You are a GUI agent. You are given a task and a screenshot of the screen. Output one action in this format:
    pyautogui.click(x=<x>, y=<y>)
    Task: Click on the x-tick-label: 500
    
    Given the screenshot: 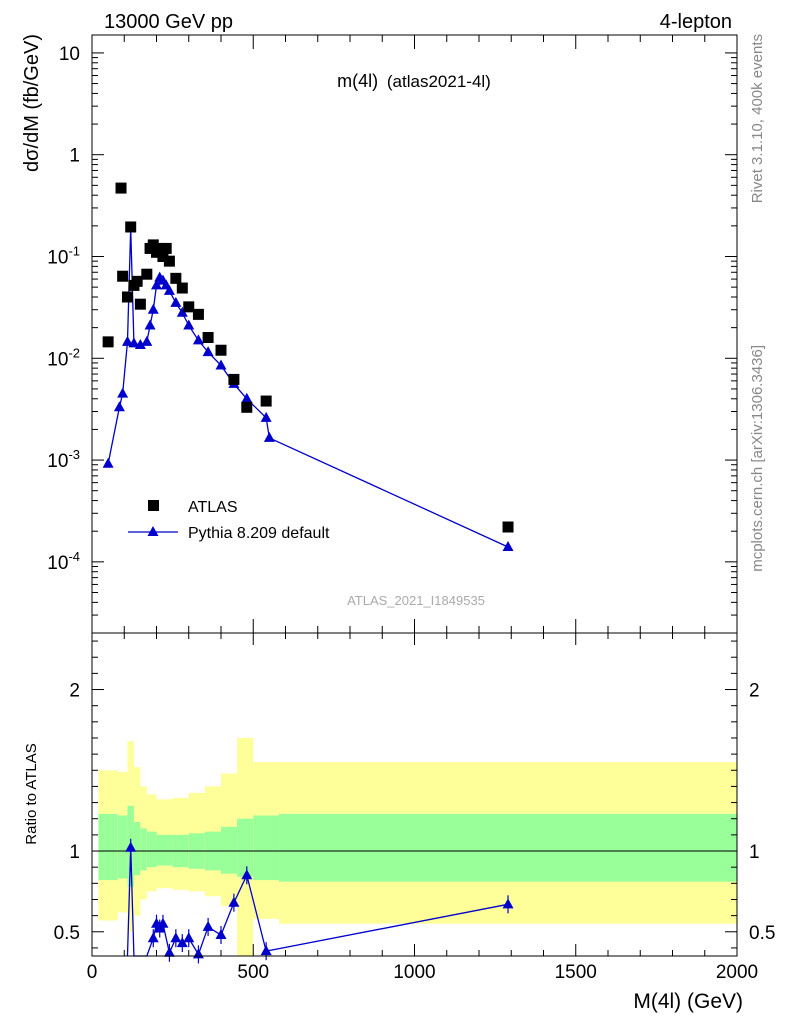 What is the action you would take?
    pyautogui.click(x=253, y=972)
    